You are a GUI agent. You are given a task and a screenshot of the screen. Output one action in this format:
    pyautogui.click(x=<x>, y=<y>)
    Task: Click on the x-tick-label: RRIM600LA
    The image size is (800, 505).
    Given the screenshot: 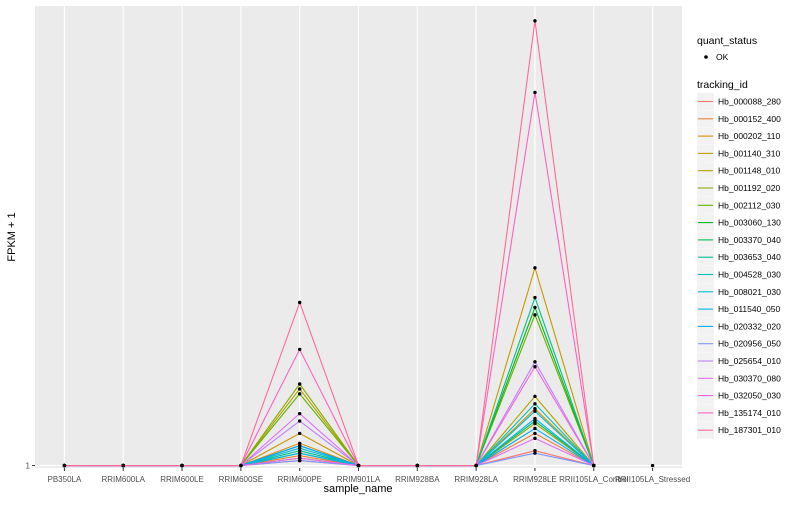 What is the action you would take?
    pyautogui.click(x=123, y=479)
    